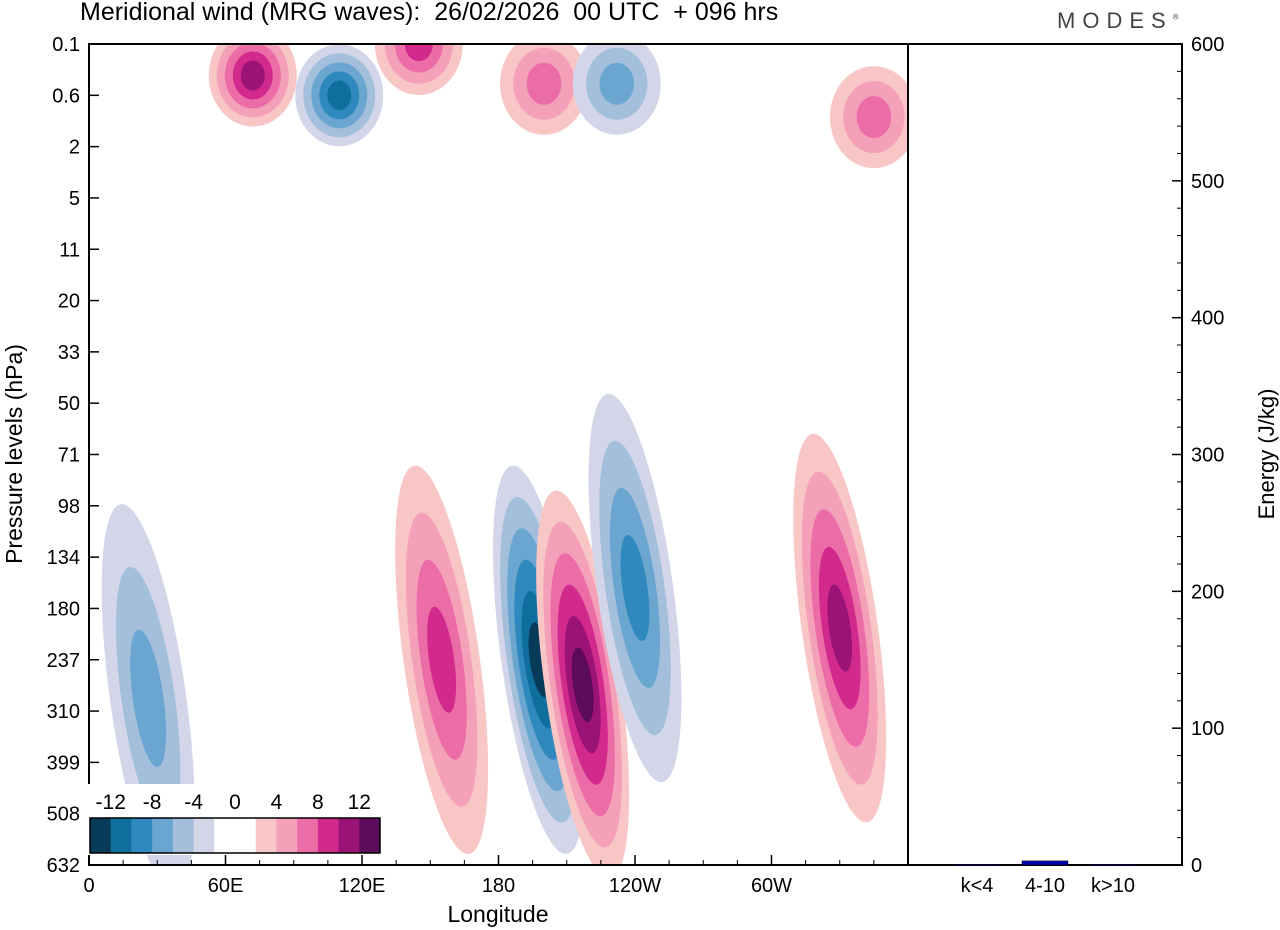  I want to click on x-tick-label: 60E, so click(226, 886).